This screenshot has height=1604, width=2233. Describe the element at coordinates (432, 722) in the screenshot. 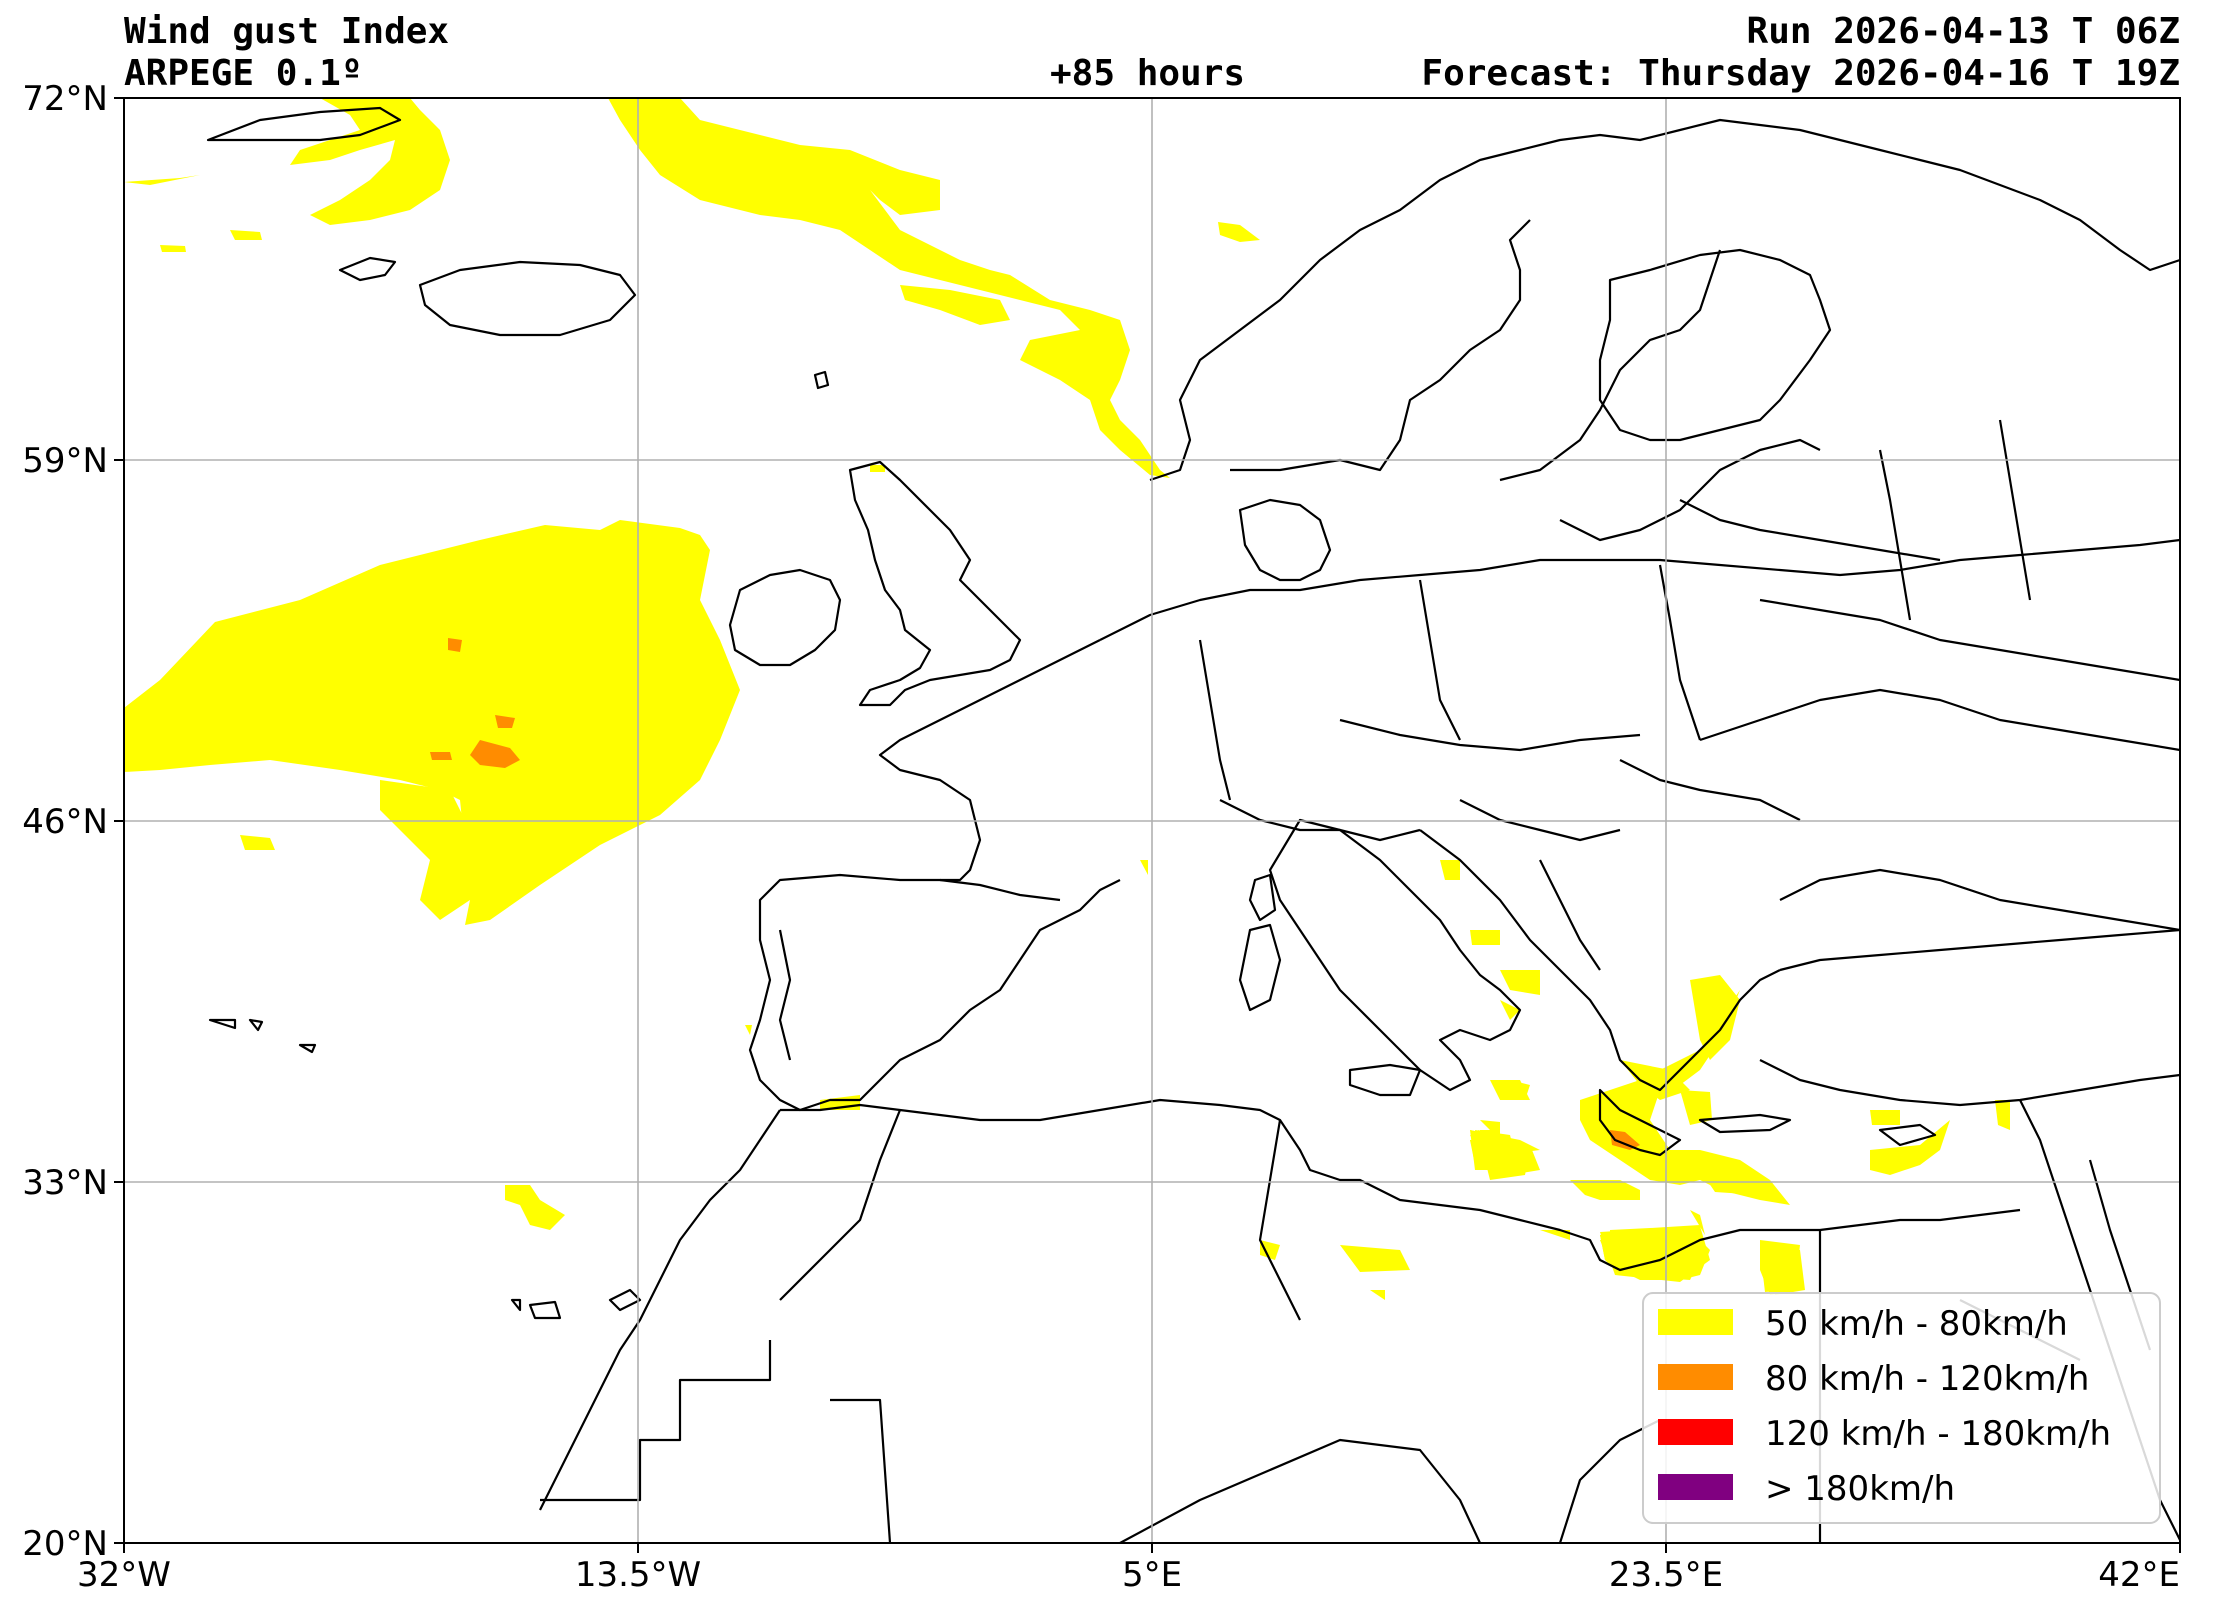

I see `gust-area-atlantic` at that location.